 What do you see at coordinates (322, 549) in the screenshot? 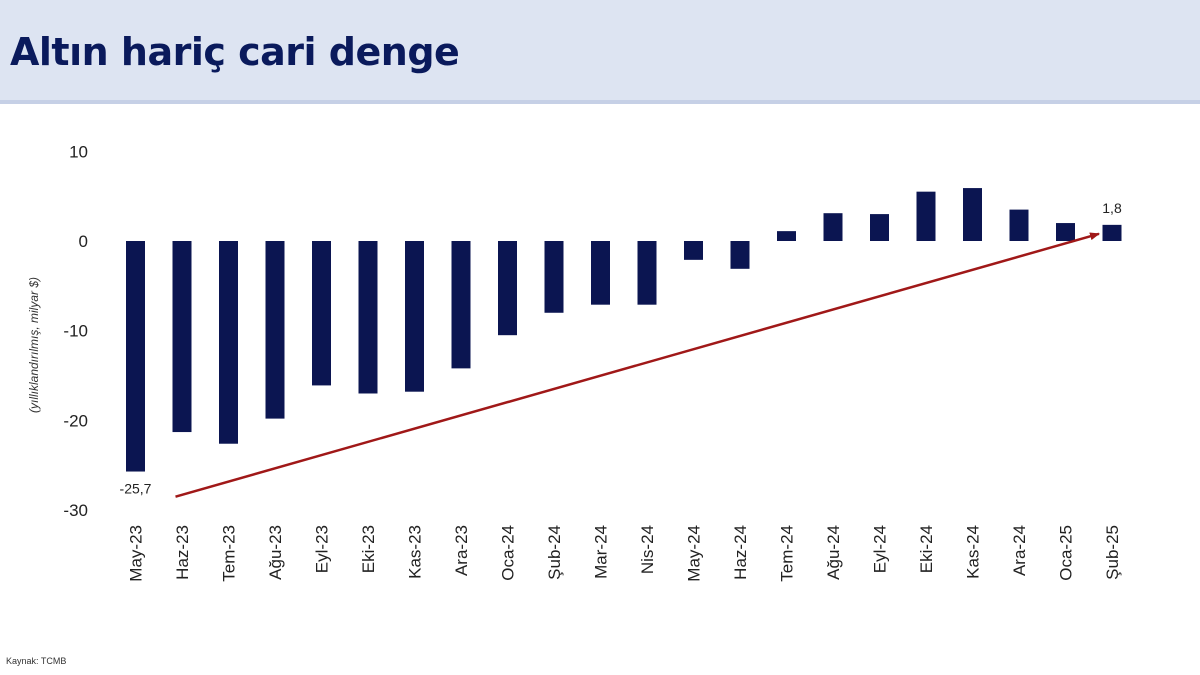
I see `x-tick-label: Eyl-23` at bounding box center [322, 549].